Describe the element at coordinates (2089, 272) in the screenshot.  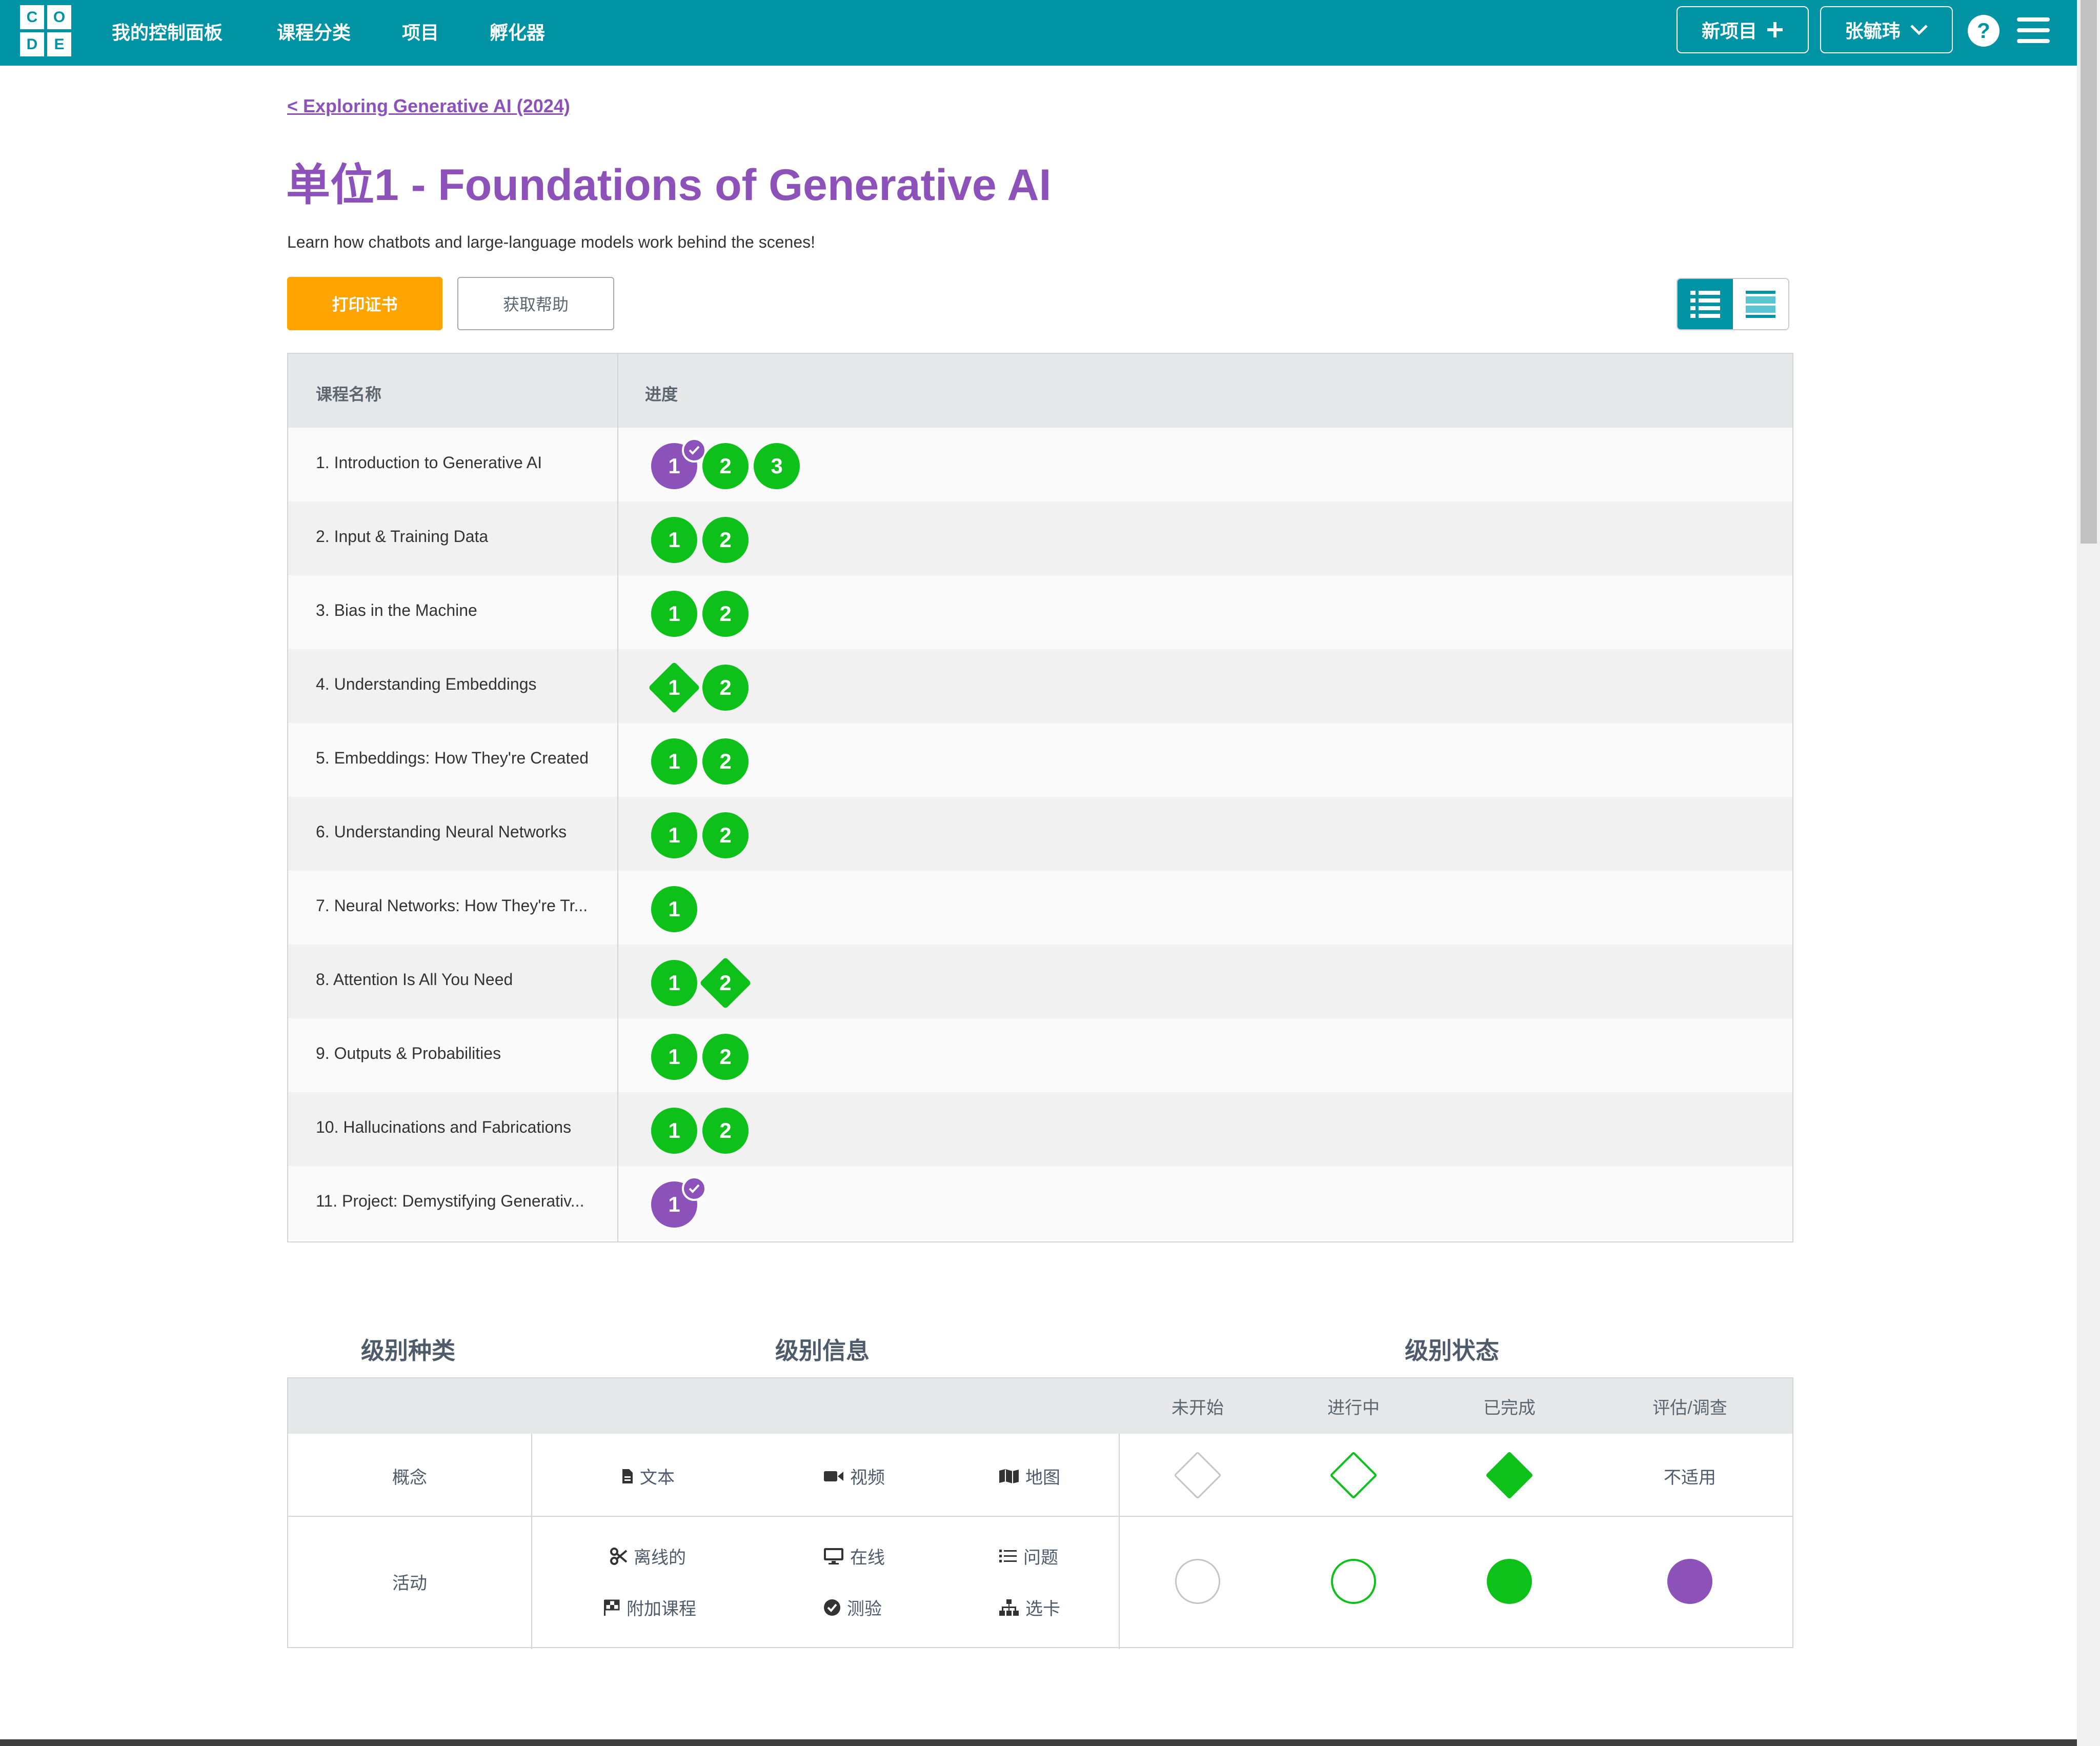
I see `scrollbar-thumb` at that location.